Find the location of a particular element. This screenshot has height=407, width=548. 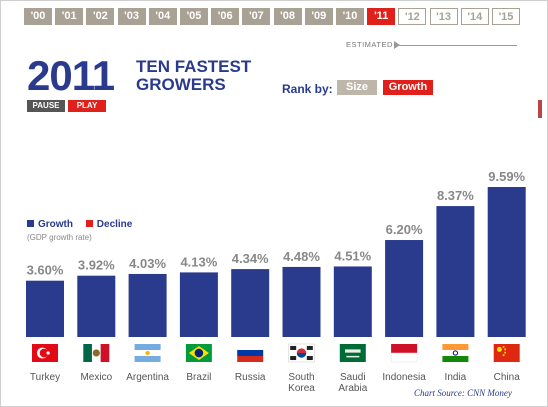

category-label: South is located at coordinates (301, 377).